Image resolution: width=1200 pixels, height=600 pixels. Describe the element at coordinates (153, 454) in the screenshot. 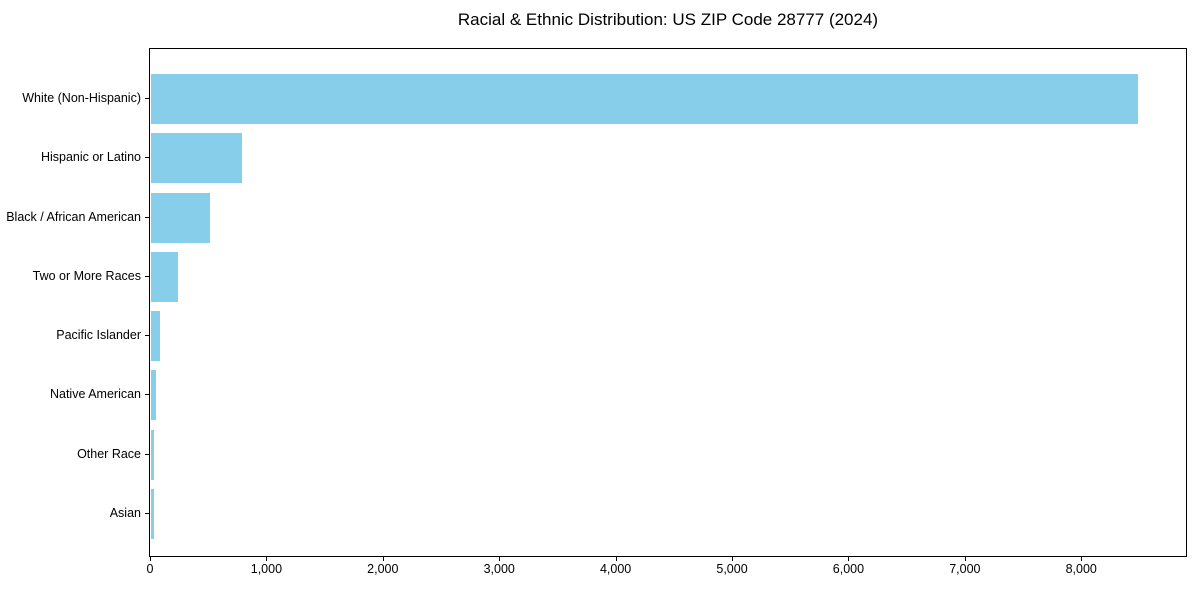

I see `bar-other-race` at that location.